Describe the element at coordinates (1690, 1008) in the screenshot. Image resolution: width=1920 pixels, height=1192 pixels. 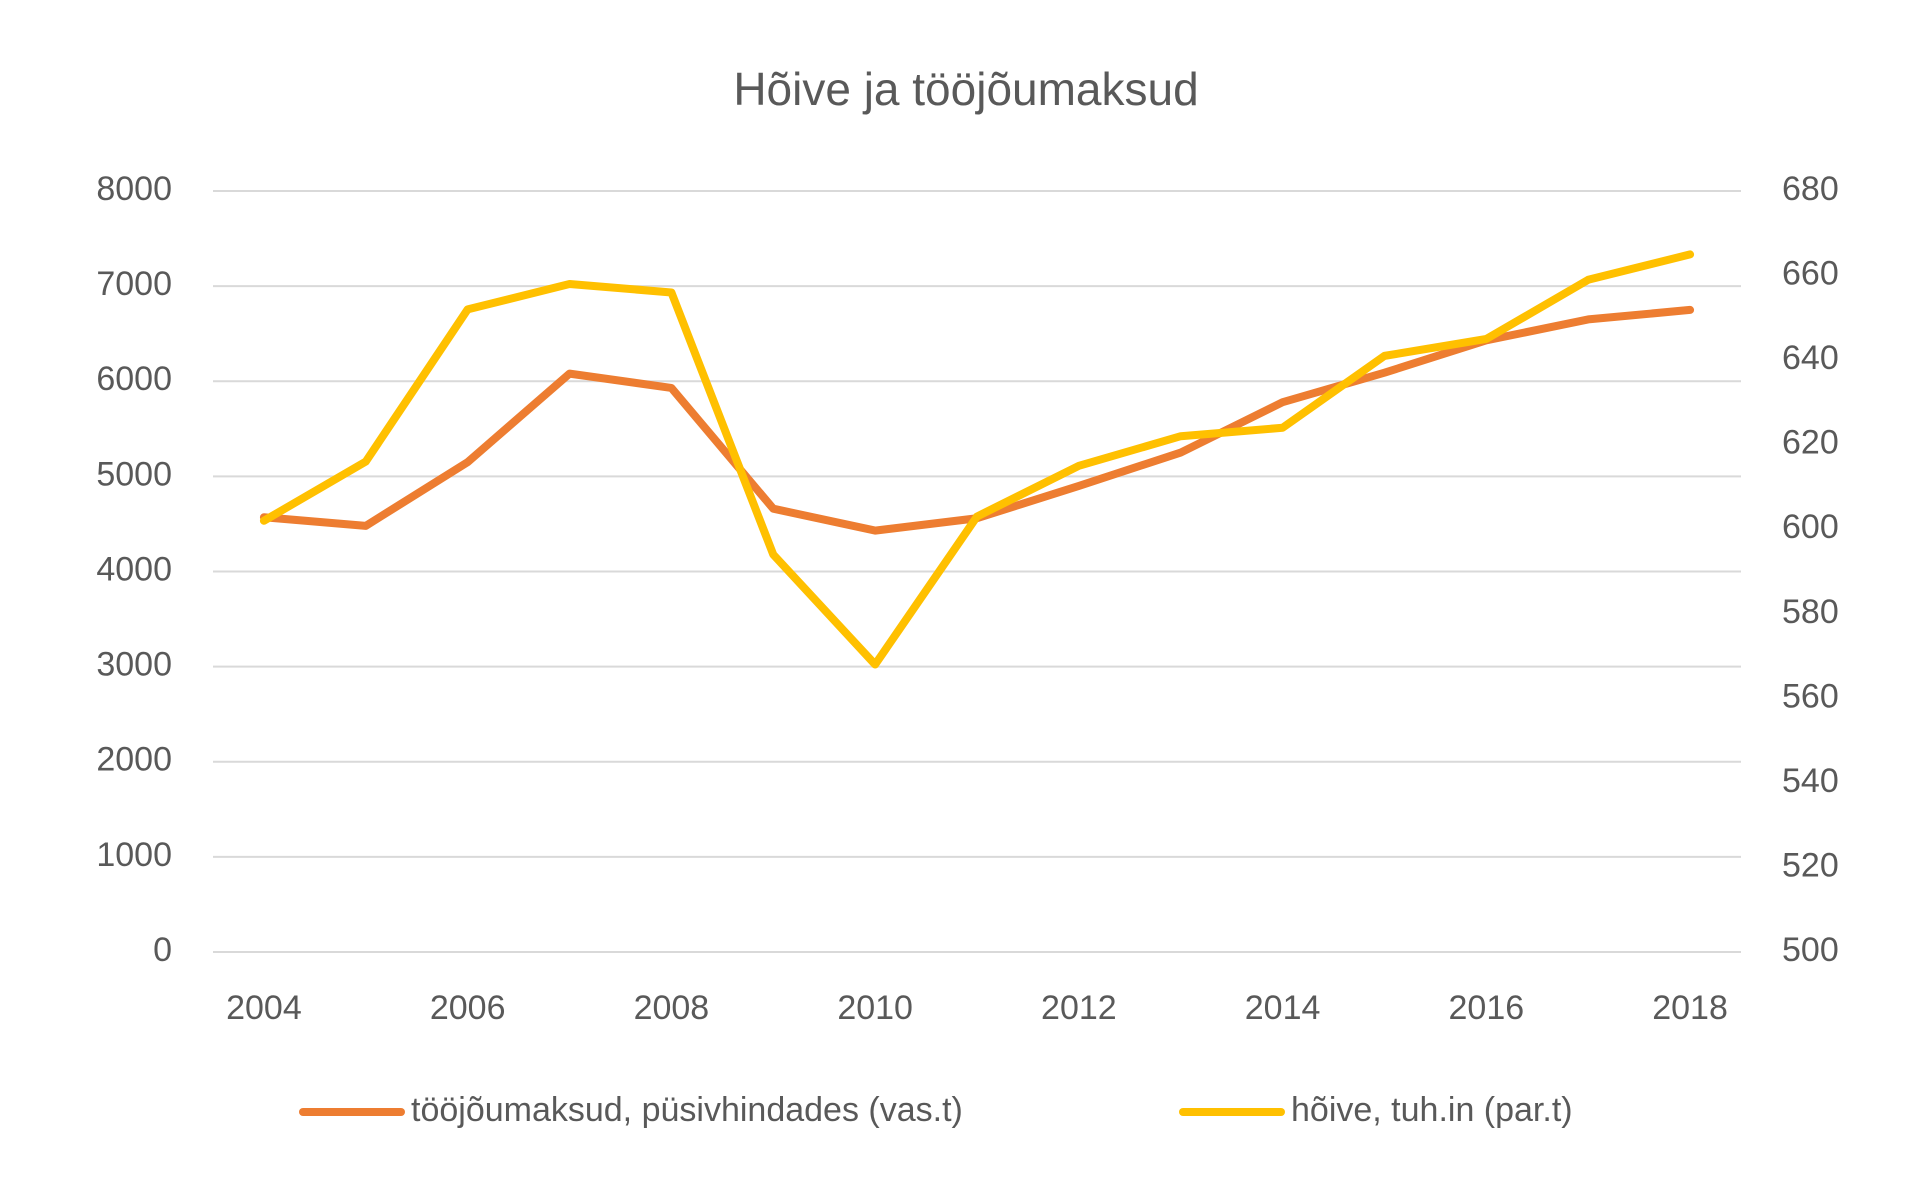
I see `x-tick-label: 2018` at that location.